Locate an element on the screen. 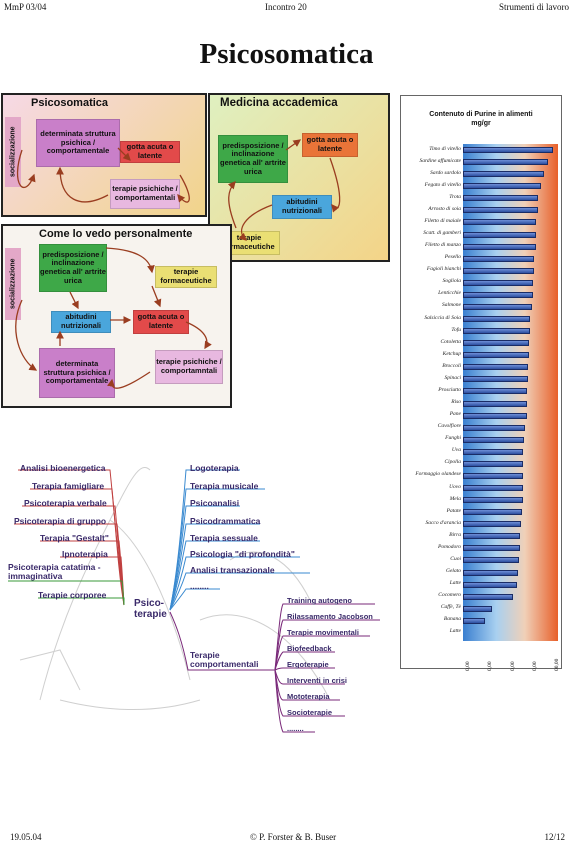  chart-tick-label: 00,00 is located at coordinates (557, 664).